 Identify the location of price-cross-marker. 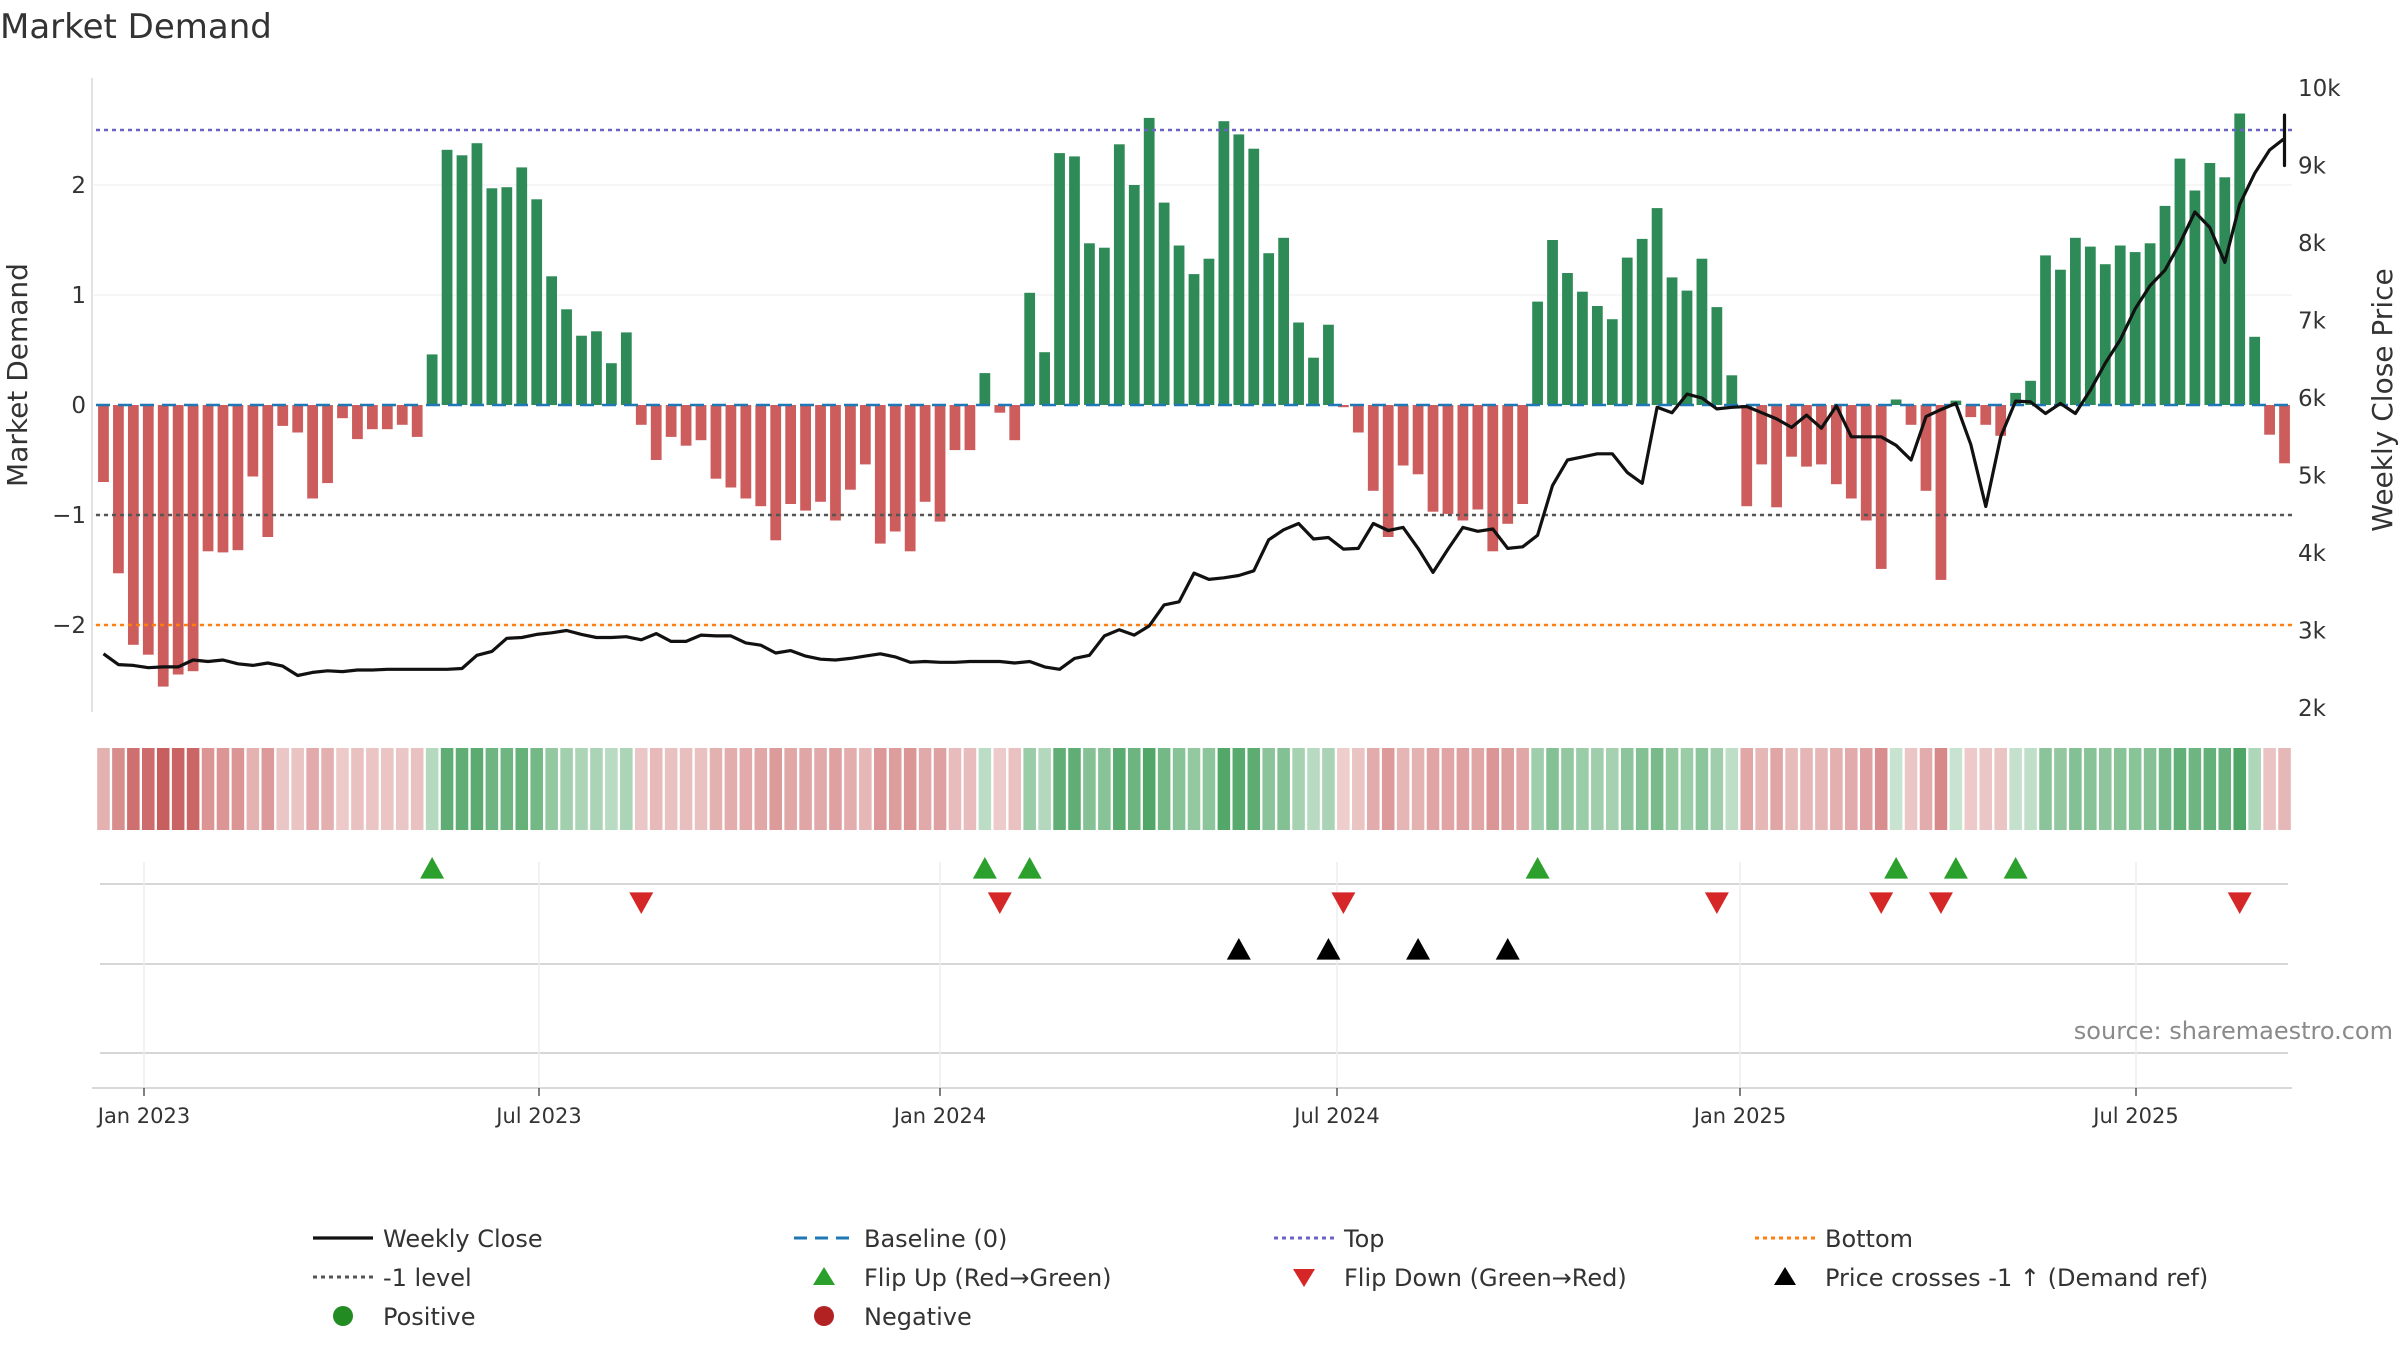
(1507, 949).